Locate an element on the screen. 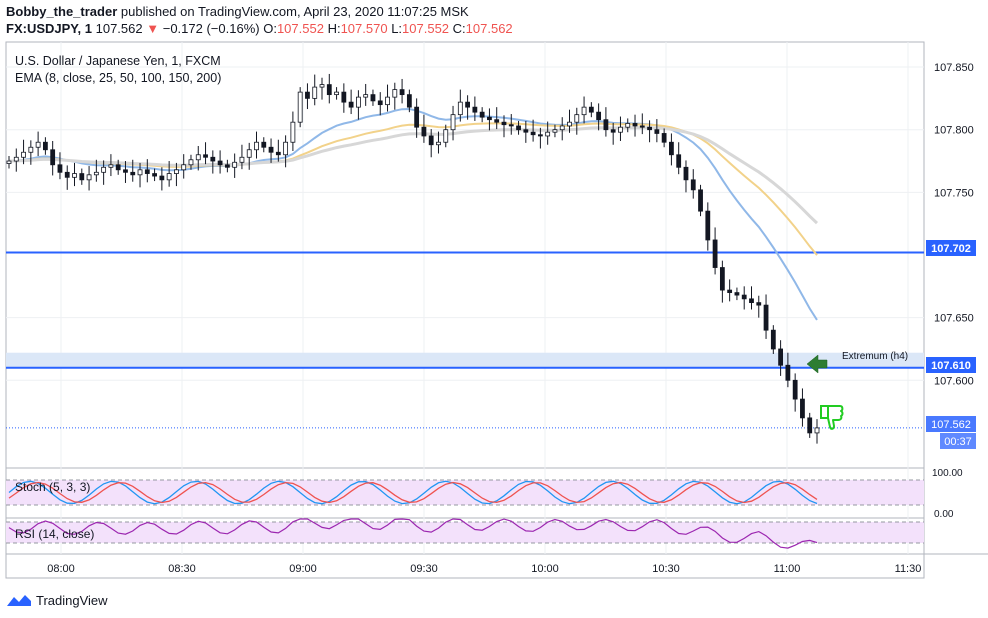 The height and width of the screenshot is (618, 988). annotation-text: Extremum (h4) is located at coordinates (875, 356).